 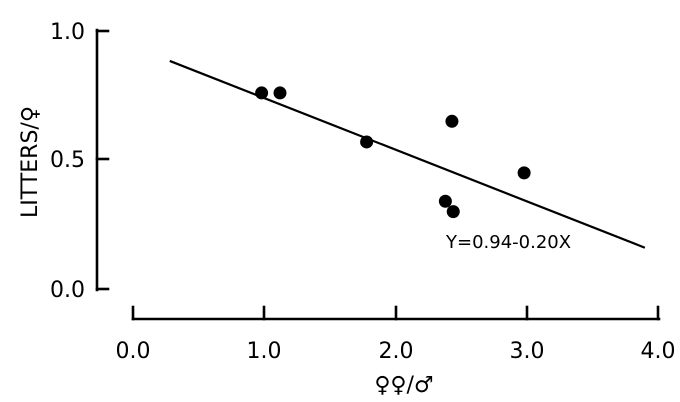 What do you see at coordinates (527, 351) in the screenshot?
I see `x-tick-label-3: 3.0` at bounding box center [527, 351].